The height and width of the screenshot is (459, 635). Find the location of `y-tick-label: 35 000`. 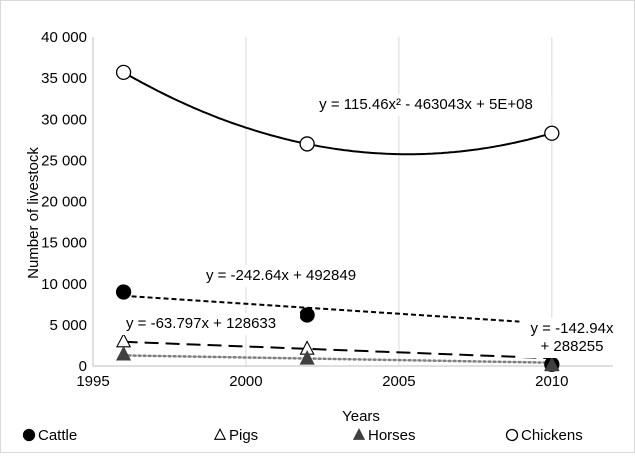

y-tick-label: 35 000 is located at coordinates (64, 78).